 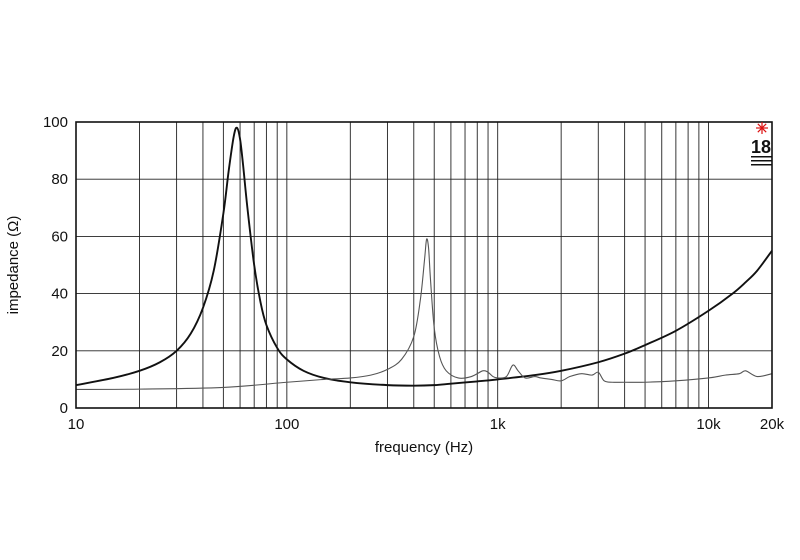 I want to click on y-tick-label: 60, so click(x=59, y=236).